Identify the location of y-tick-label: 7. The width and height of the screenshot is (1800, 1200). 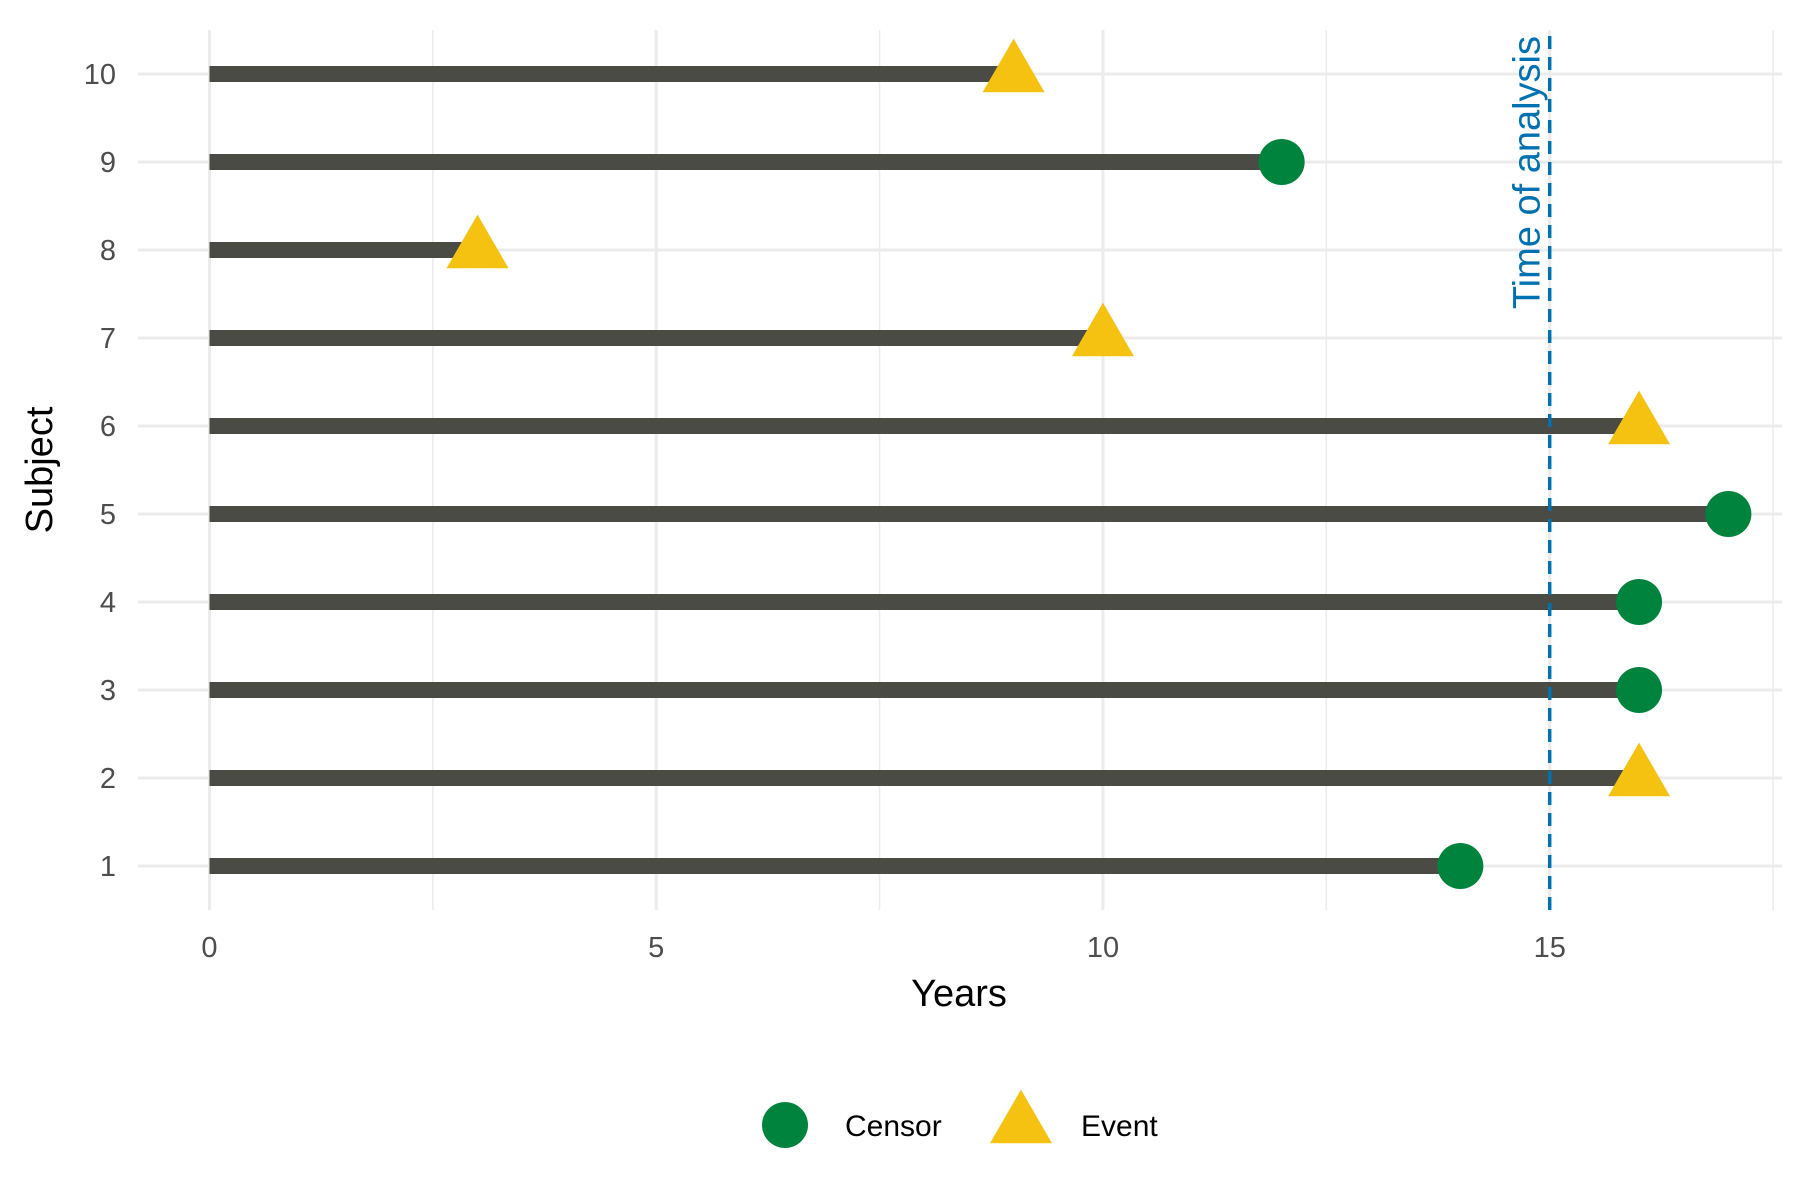
(108, 339).